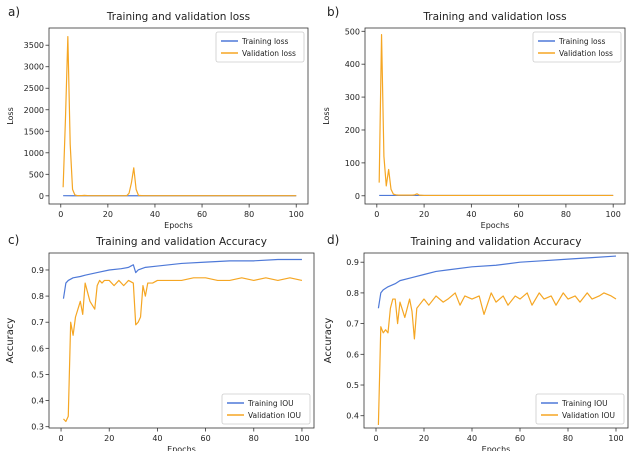 Image resolution: width=630 pixels, height=451 pixels. I want to click on y-tick-label: 2500, so click(34, 88).